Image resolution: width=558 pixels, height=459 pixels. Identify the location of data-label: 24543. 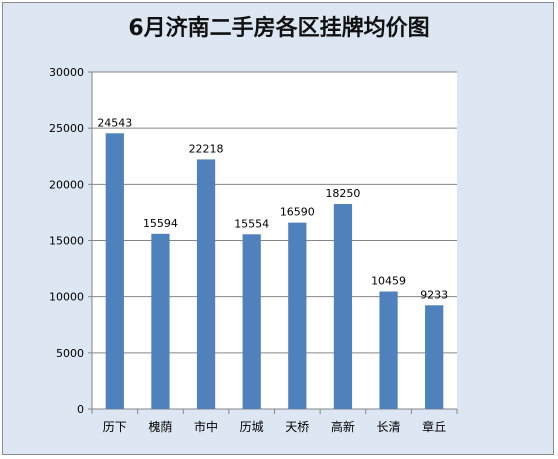
(114, 122).